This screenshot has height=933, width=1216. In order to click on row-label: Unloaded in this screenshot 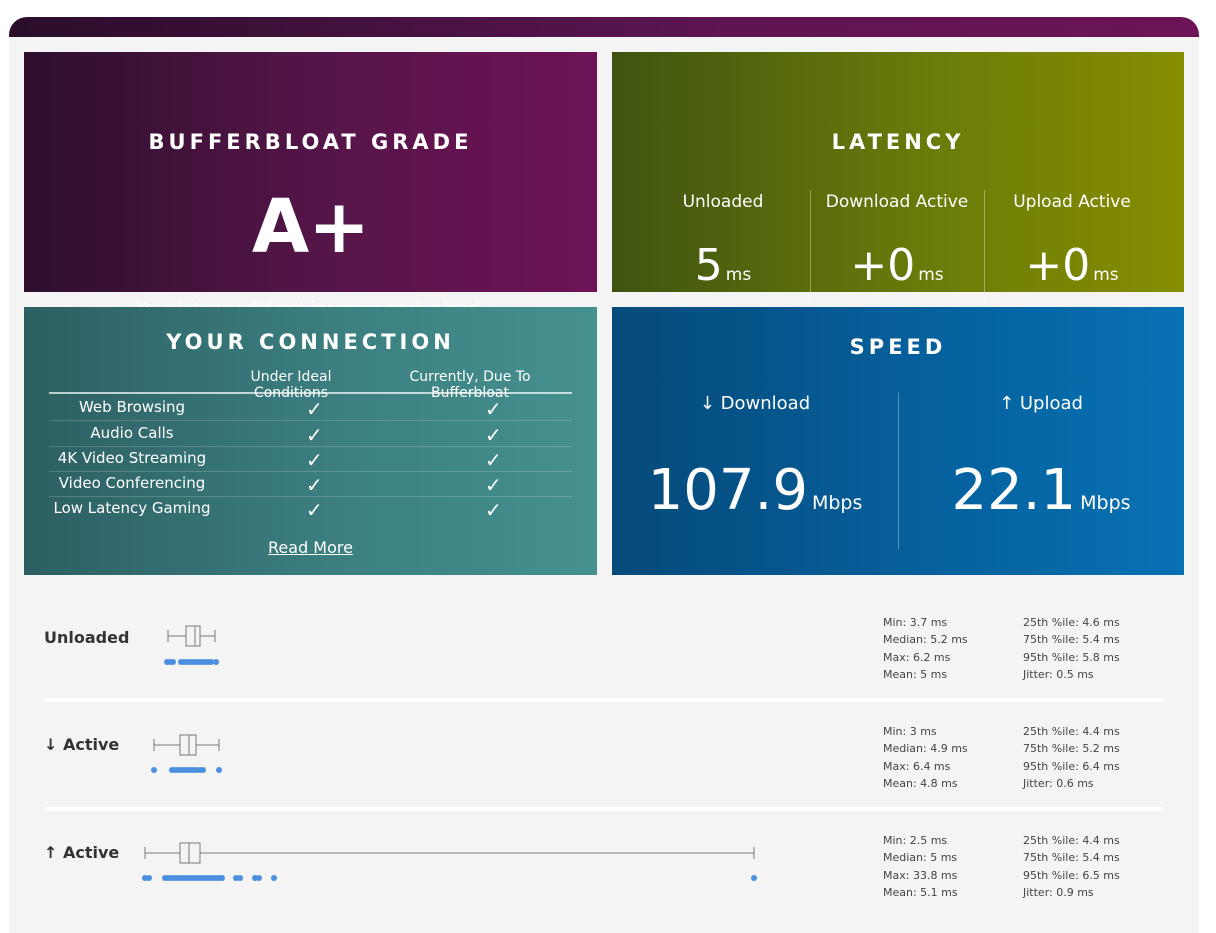, I will do `click(87, 637)`.